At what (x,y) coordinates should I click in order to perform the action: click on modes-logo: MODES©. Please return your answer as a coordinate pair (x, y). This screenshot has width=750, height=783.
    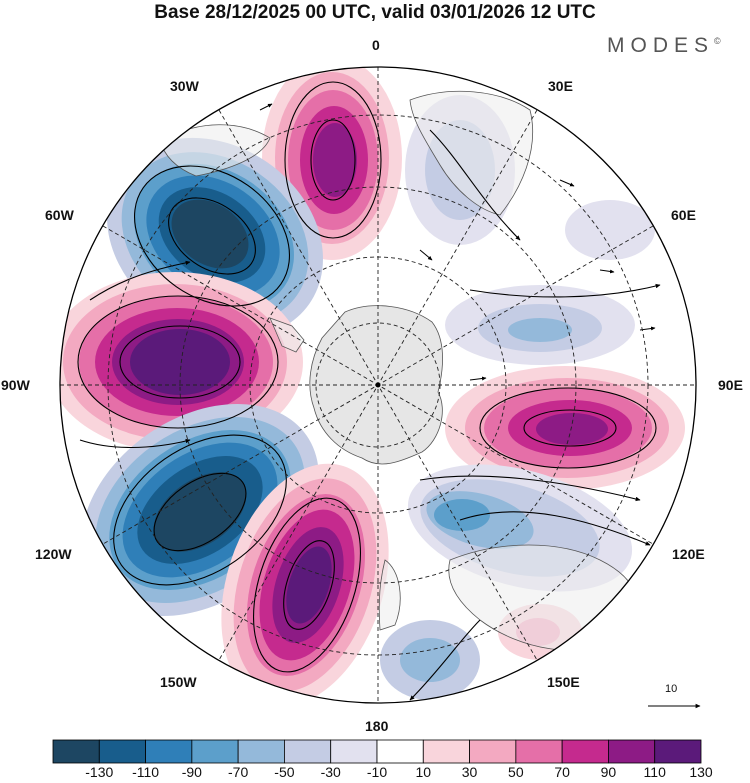
    Looking at the image, I should click on (664, 45).